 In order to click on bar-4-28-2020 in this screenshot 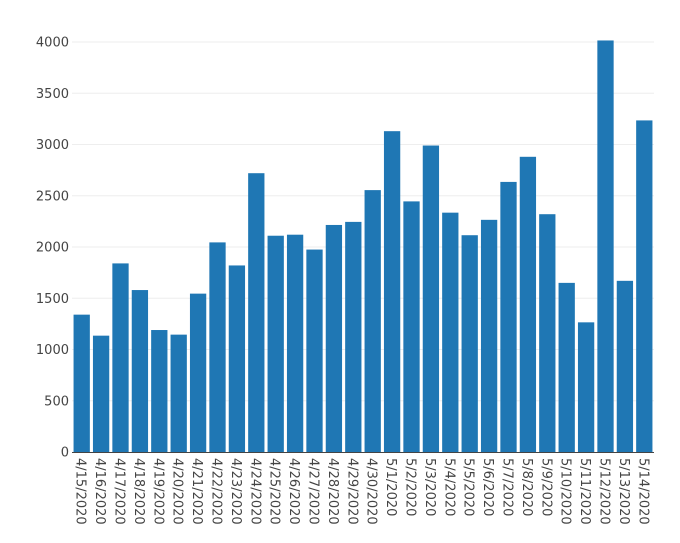, I will do `click(334, 338)`.